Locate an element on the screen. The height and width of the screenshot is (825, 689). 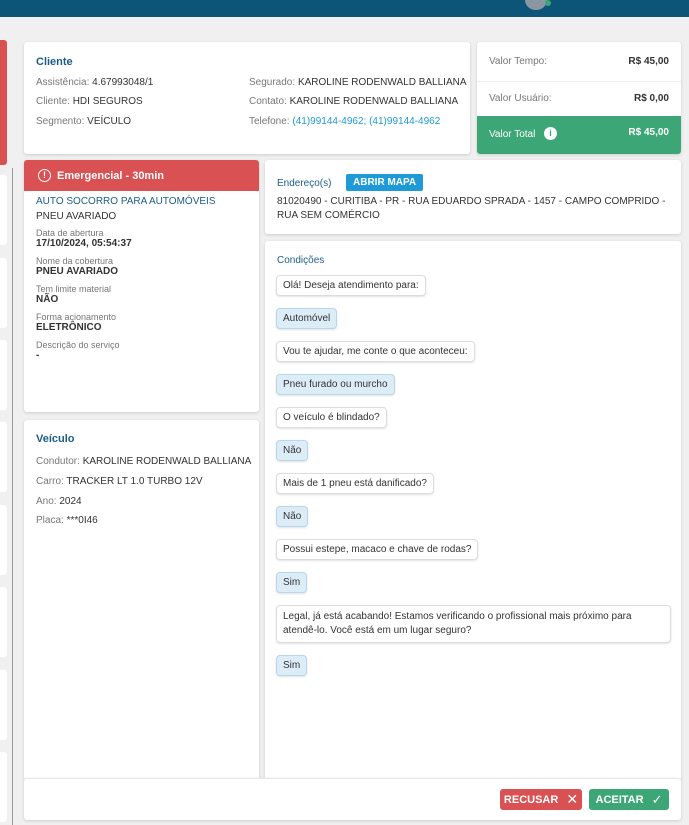
refuse-button: RECUSAR ✕ is located at coordinates (541, 799).